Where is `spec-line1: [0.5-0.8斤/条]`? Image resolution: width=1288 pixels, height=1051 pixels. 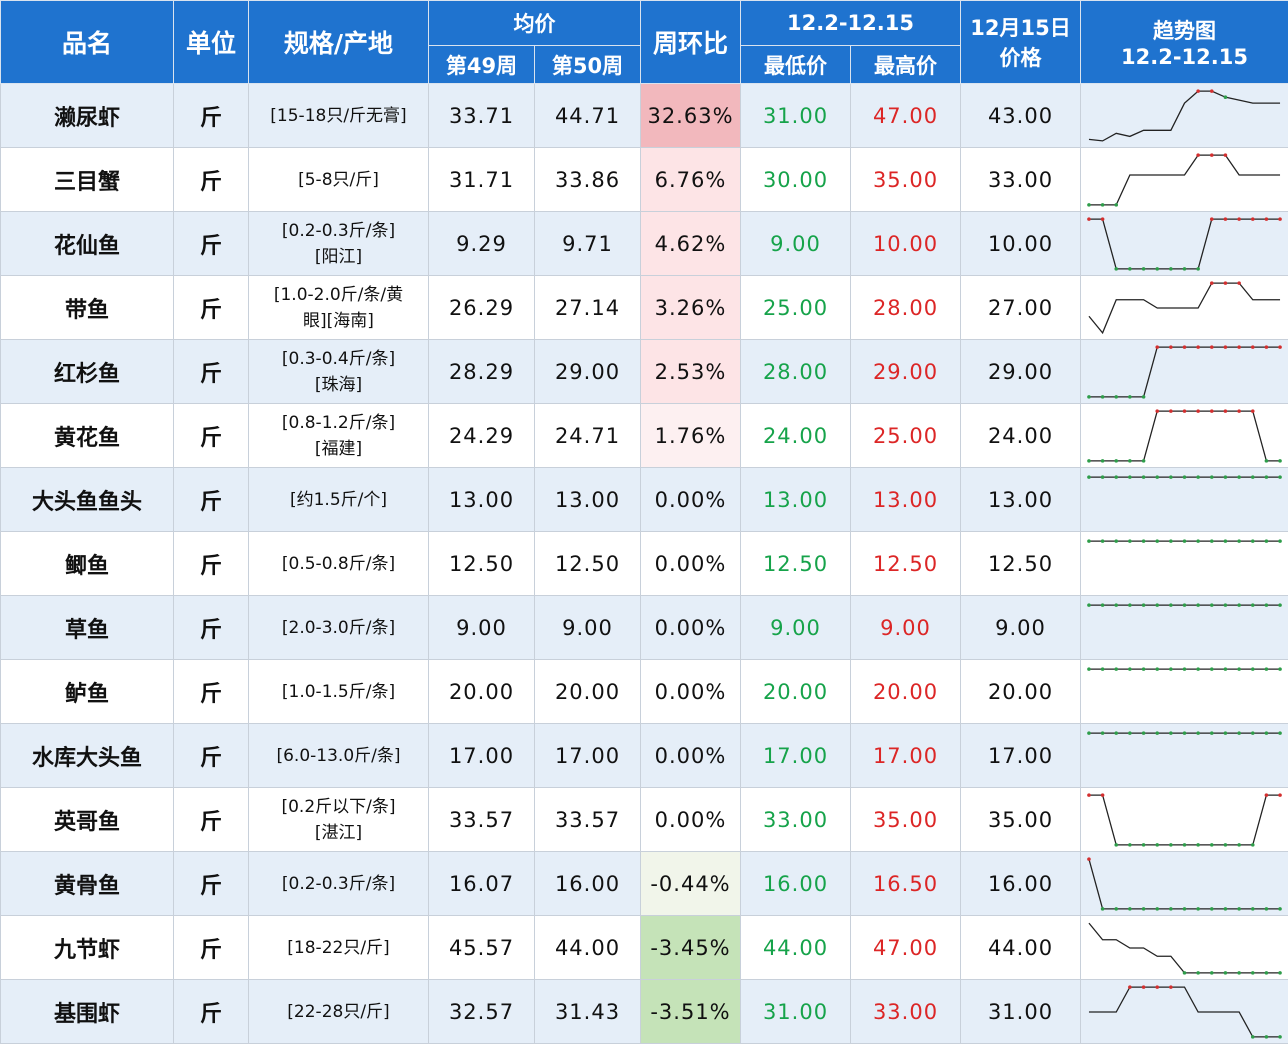 spec-line1: [0.5-0.8斤/条] is located at coordinates (338, 563).